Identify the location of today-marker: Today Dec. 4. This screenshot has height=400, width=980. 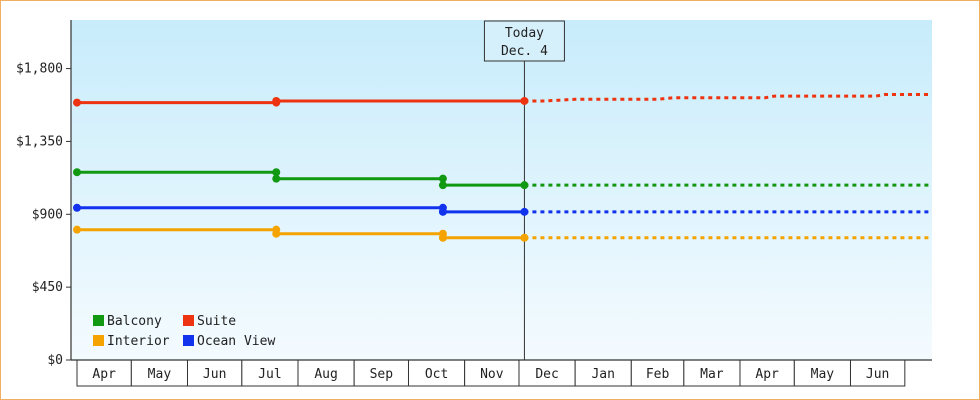
(524, 190).